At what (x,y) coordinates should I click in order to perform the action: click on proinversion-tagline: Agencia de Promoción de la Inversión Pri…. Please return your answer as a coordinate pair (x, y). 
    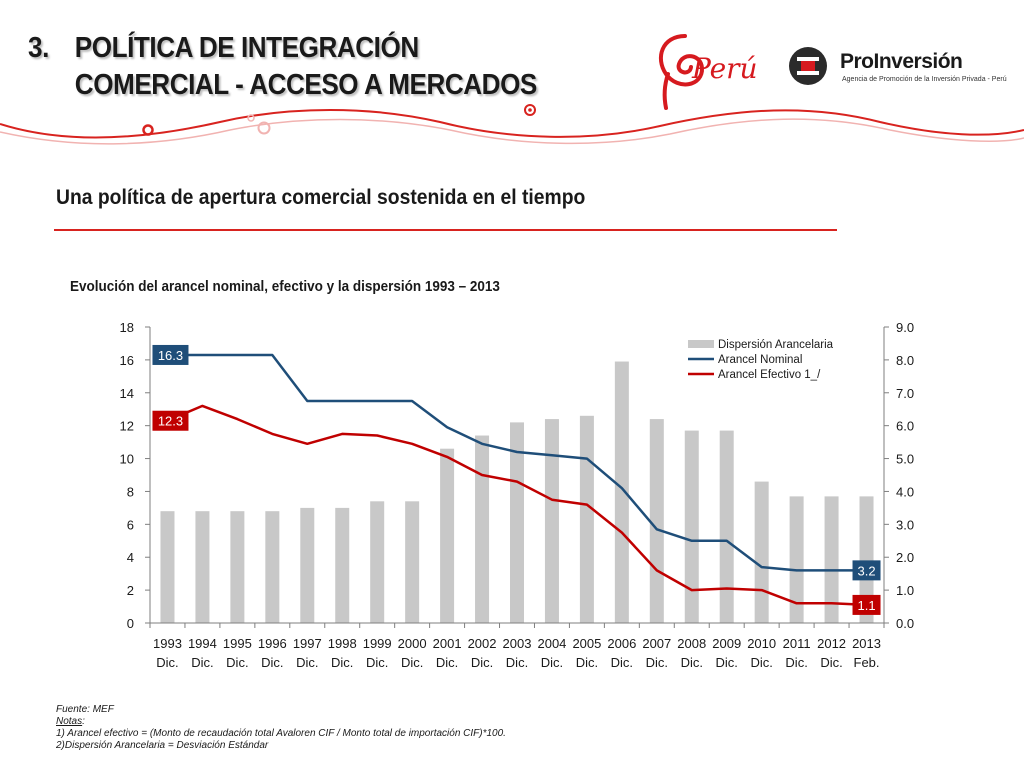
    Looking at the image, I should click on (924, 79).